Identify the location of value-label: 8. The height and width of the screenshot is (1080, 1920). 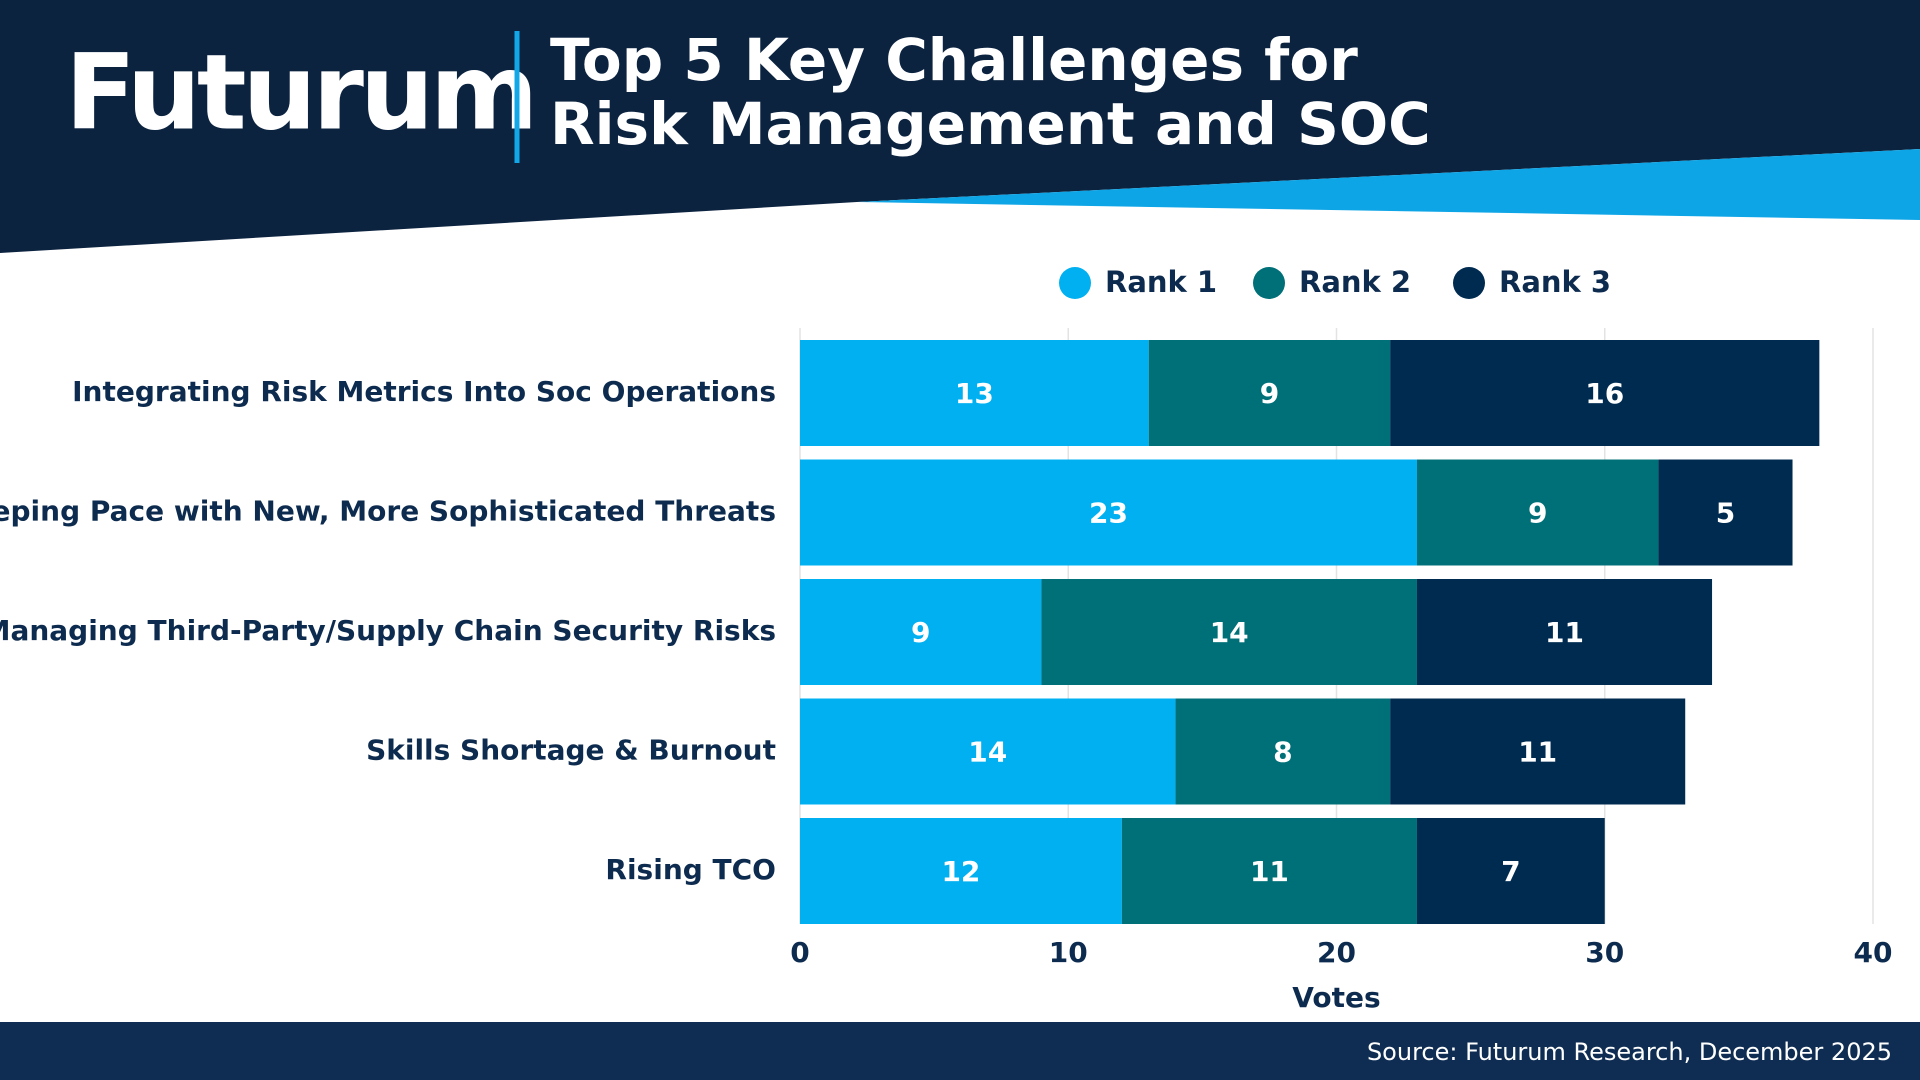
(1282, 752).